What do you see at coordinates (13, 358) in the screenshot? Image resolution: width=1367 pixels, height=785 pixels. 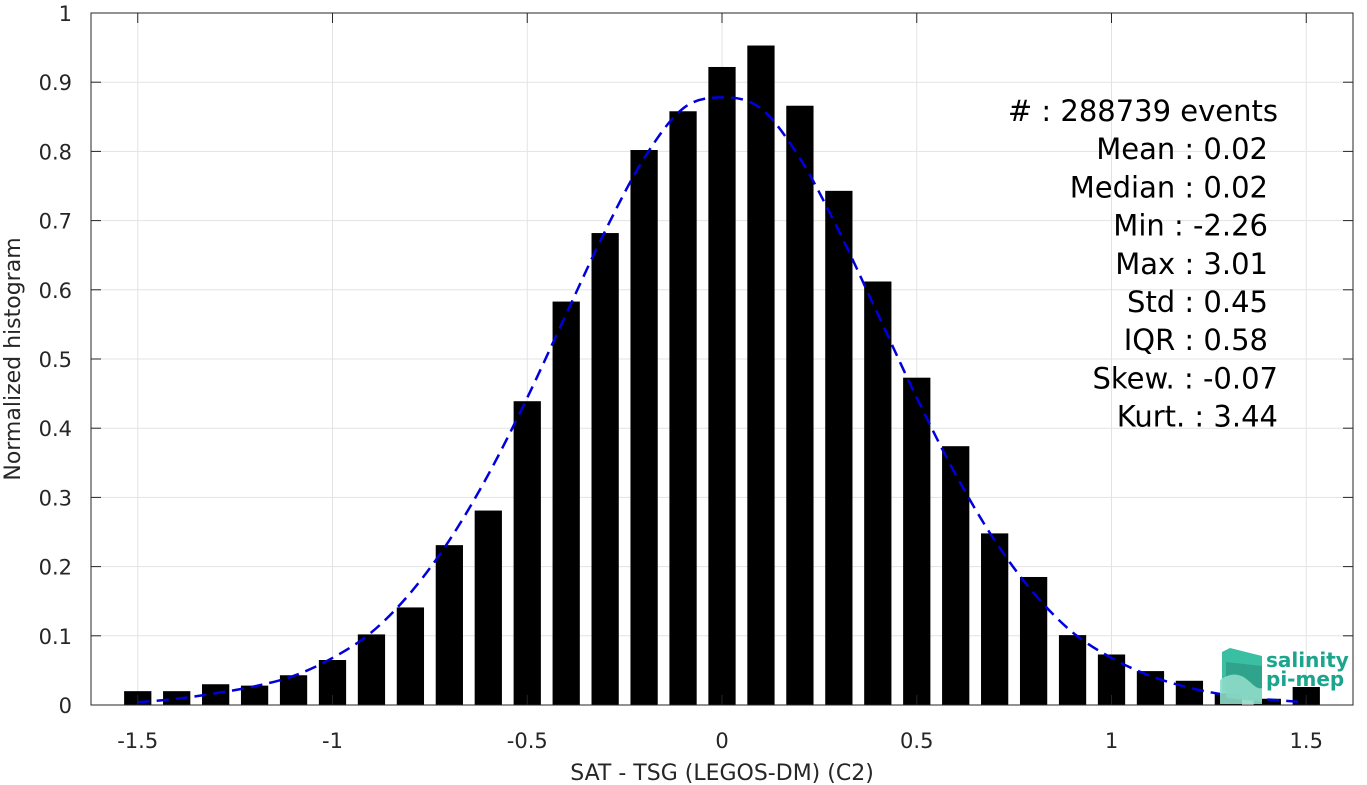 I see `y-axis-label: Normalized histogram` at bounding box center [13, 358].